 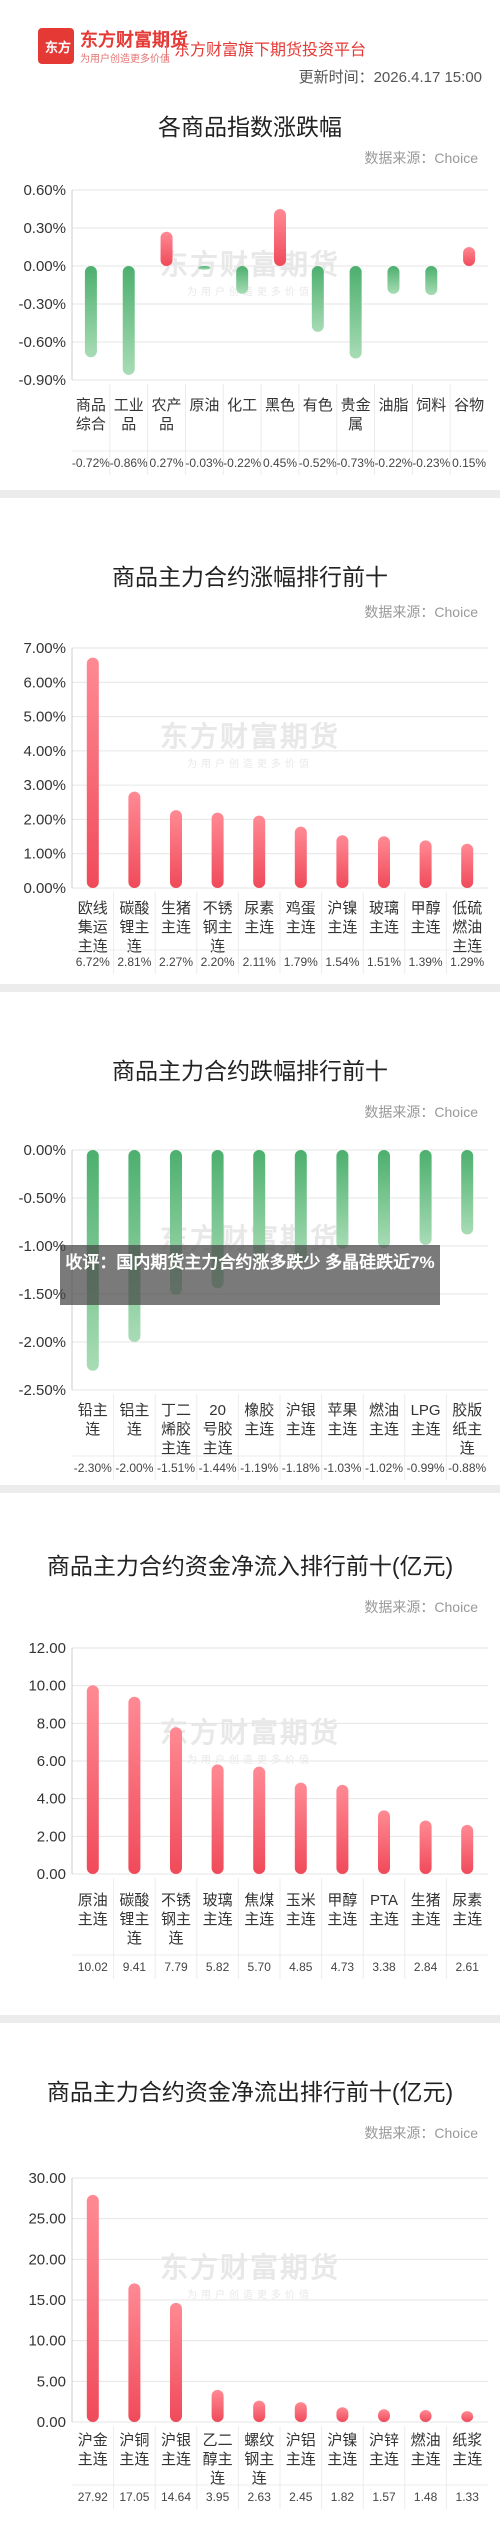 I want to click on value-label: 0.15%, so click(x=469, y=463).